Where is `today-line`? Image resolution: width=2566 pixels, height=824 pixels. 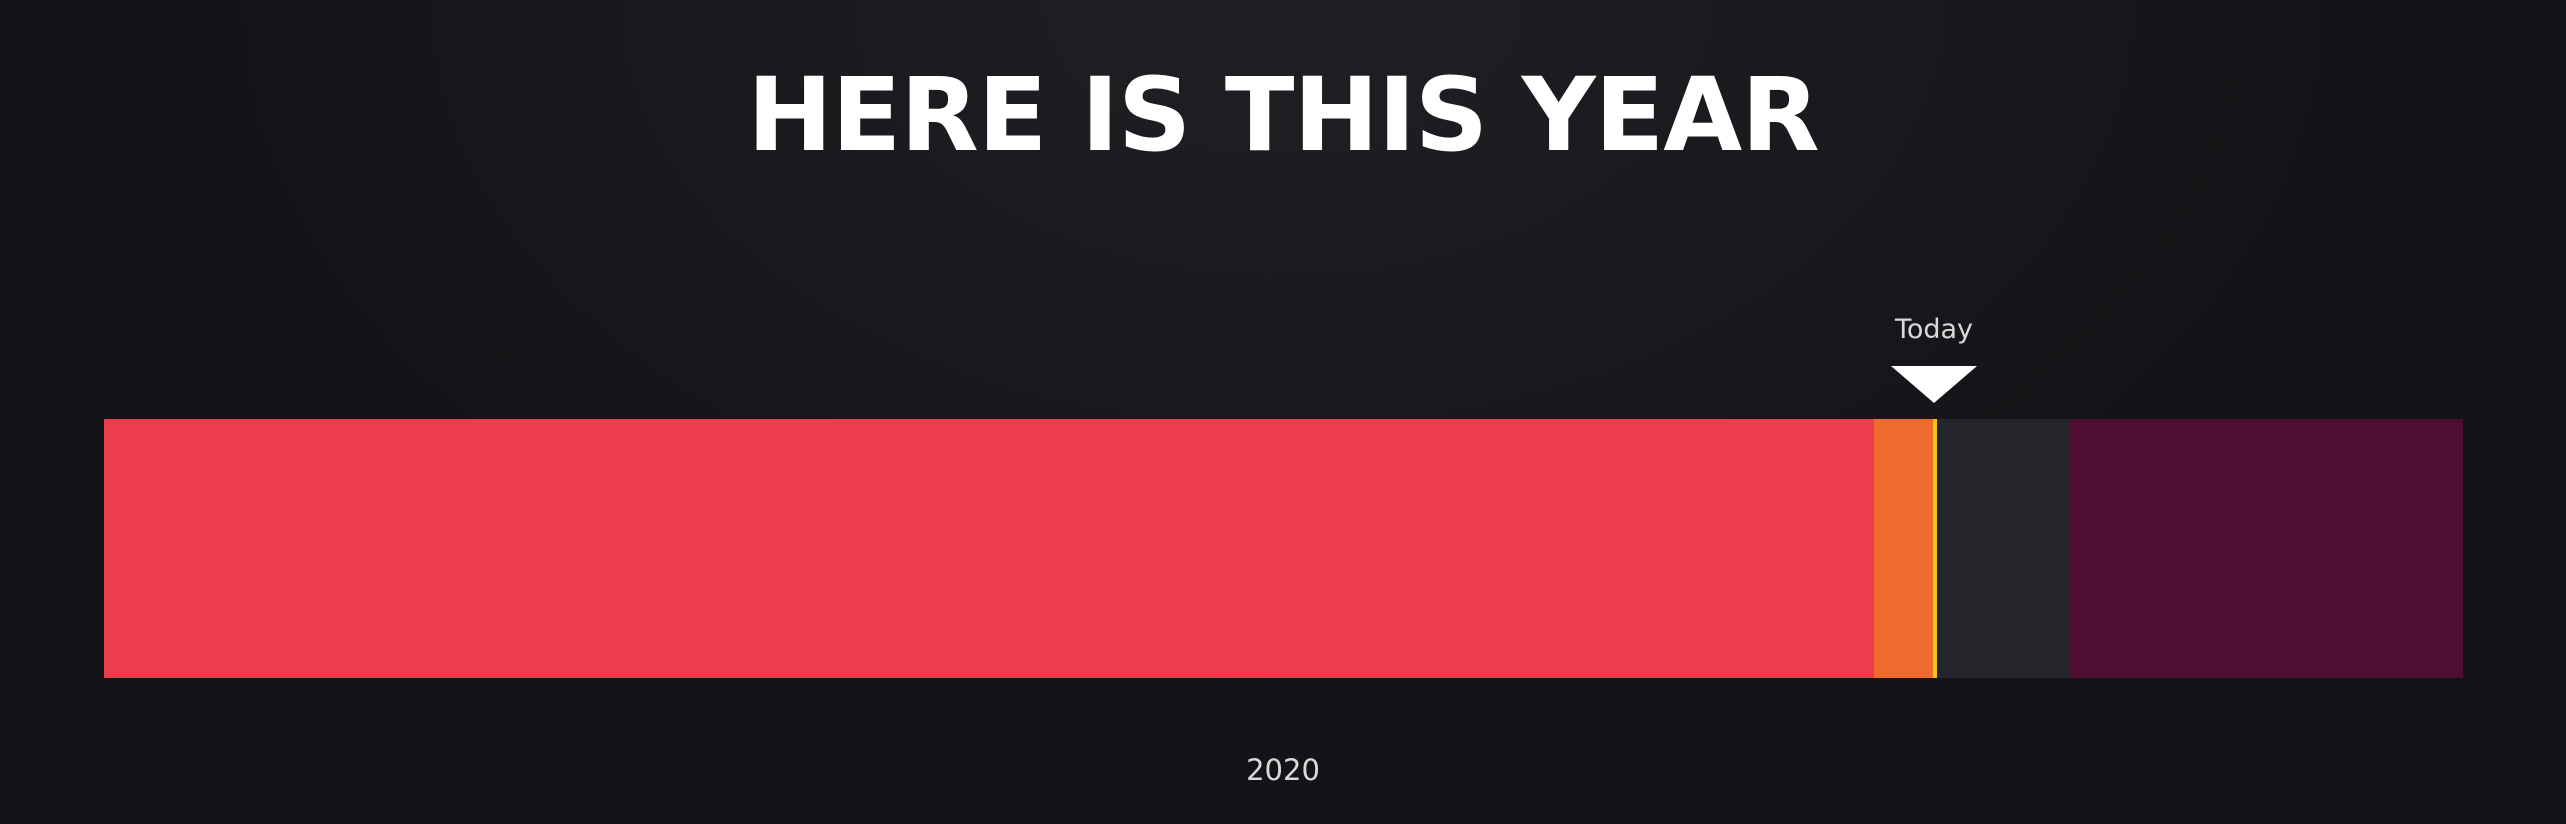 today-line is located at coordinates (1935, 548).